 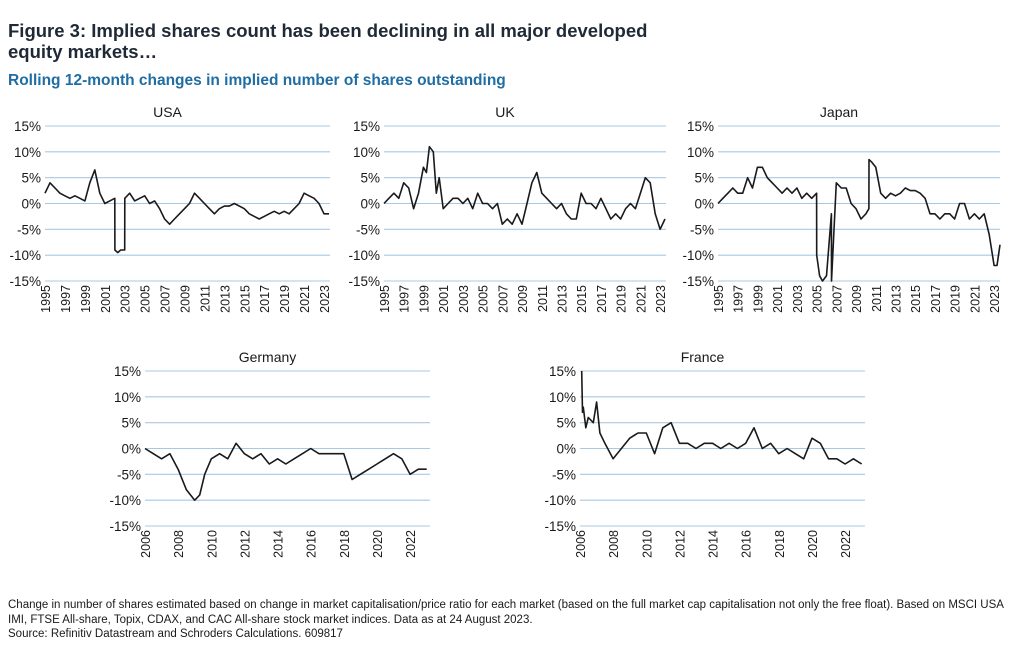 I want to click on chart2-xtick-label: 2005, so click(x=818, y=299).